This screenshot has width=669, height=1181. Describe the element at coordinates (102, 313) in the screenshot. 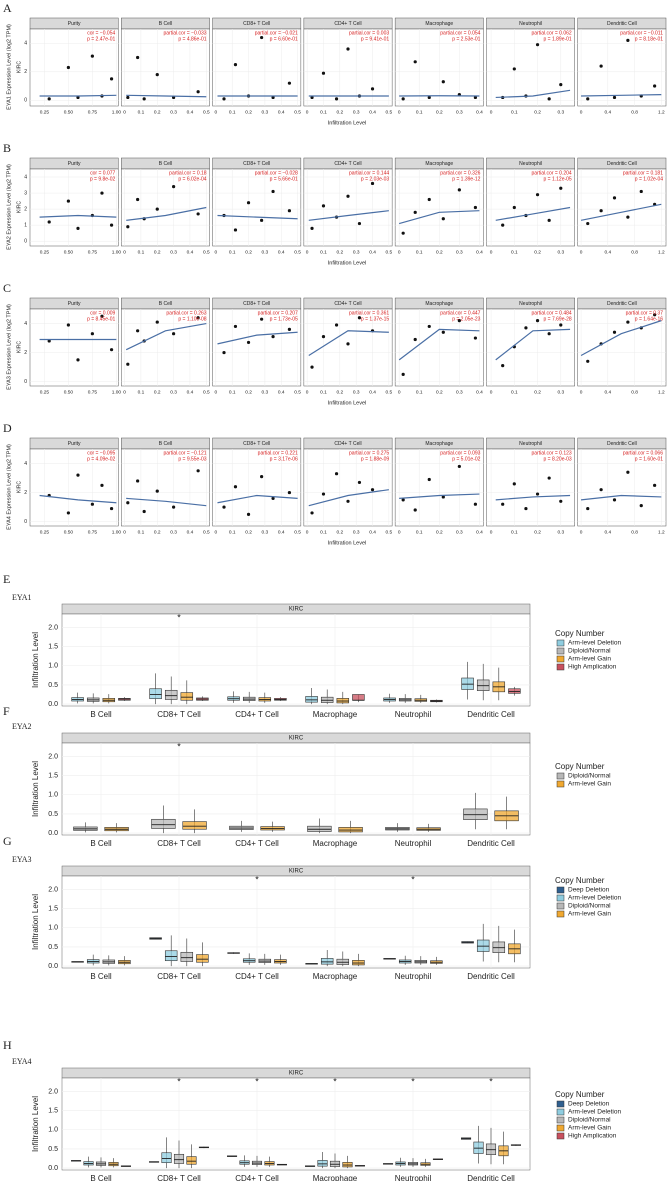

I see `annotation: cor = 0.009` at that location.